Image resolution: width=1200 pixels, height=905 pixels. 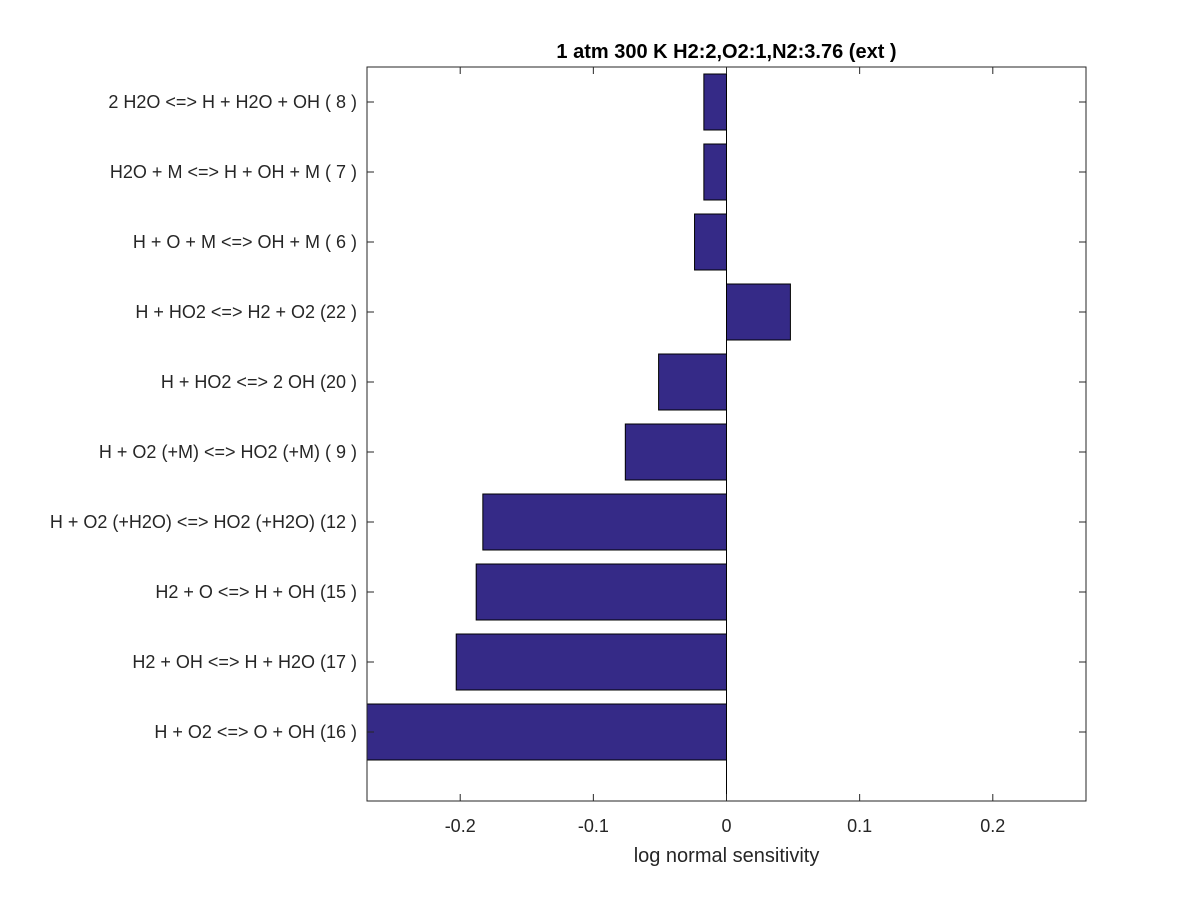 What do you see at coordinates (726, 52) in the screenshot?
I see `chart-title: 1 atm 300 K H2:2,O2:1,N2:3.76 (ext )` at bounding box center [726, 52].